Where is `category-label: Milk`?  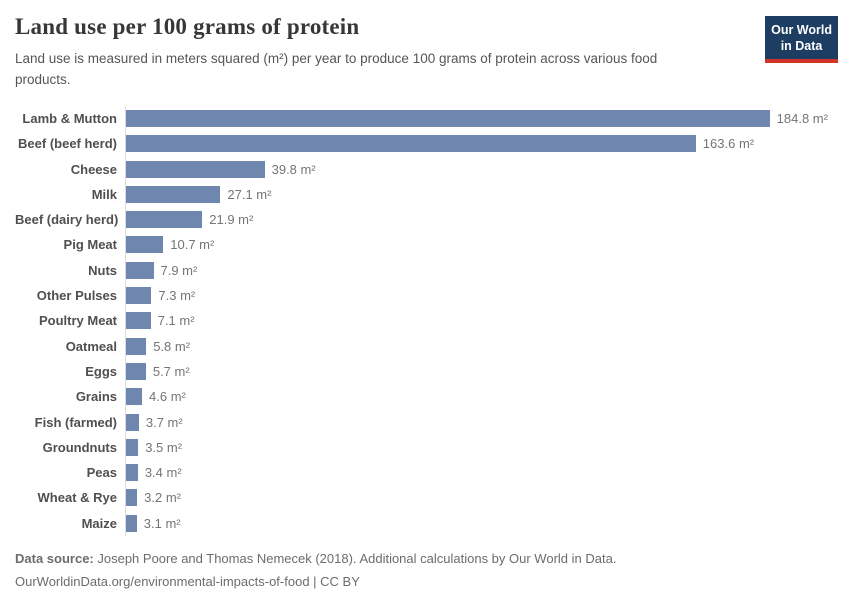
category-label: Milk is located at coordinates (104, 194).